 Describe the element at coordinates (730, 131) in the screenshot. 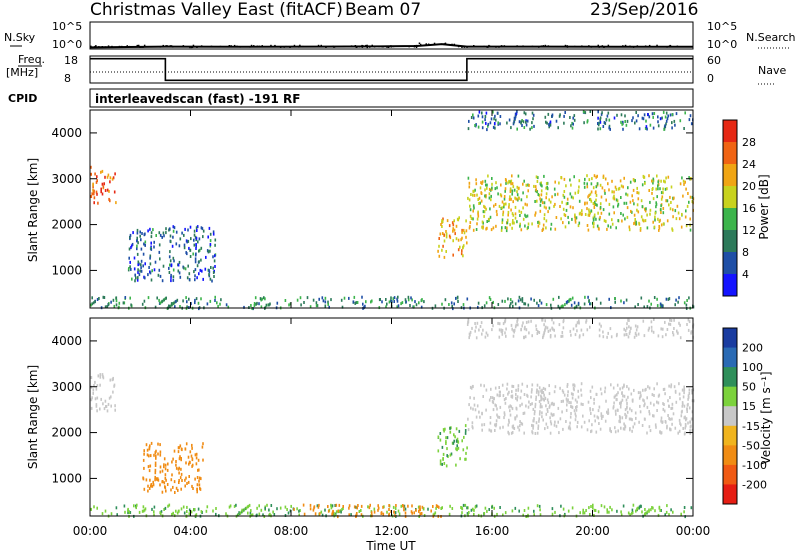

I see `colorbar-segment` at that location.